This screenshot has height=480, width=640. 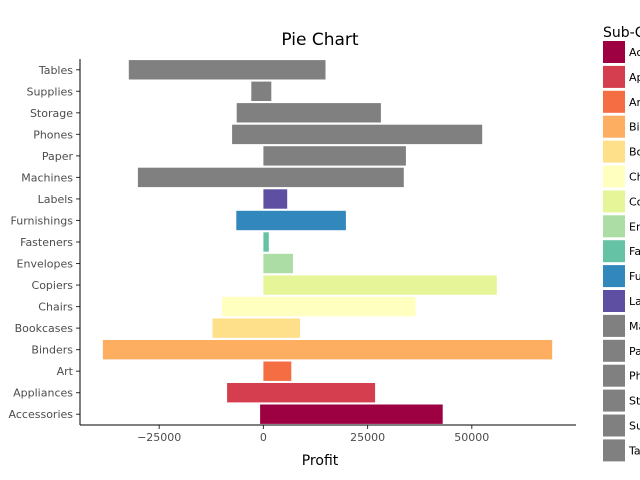 I want to click on x-axis-label: Profit, so click(x=320, y=461).